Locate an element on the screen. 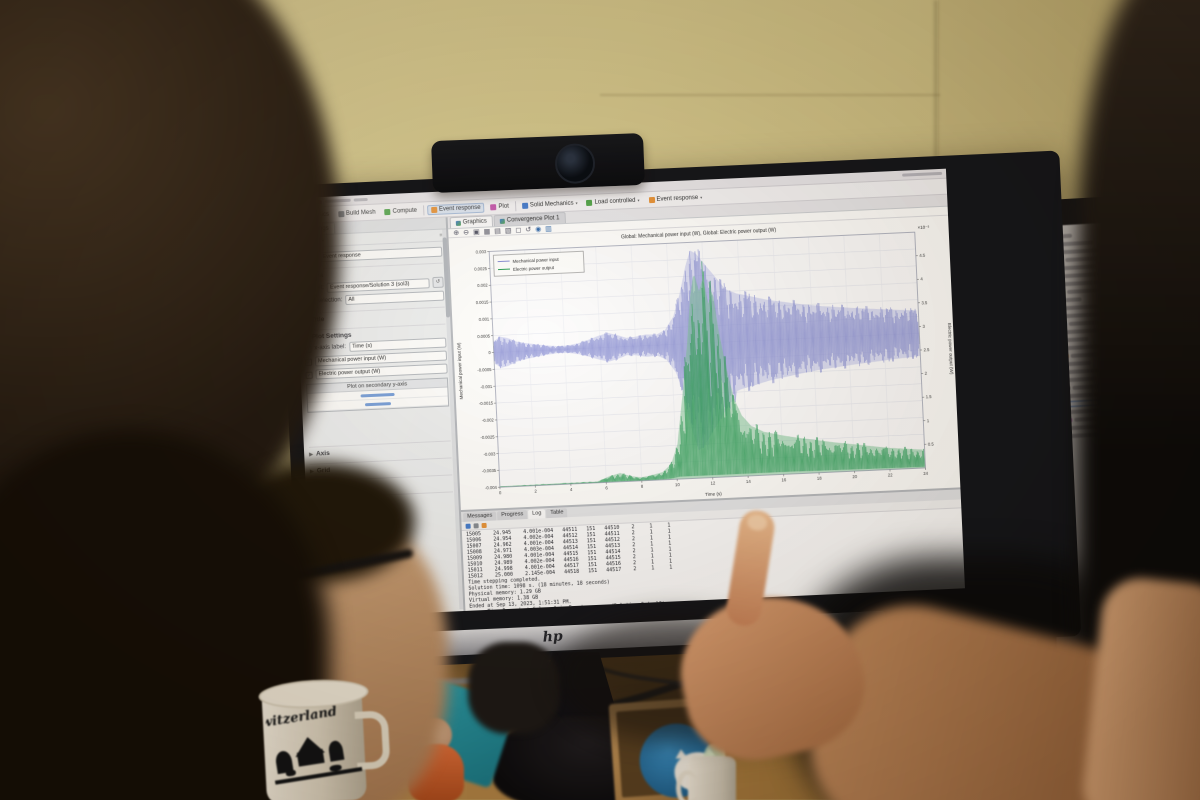 The width and height of the screenshot is (1200, 800). ribbon-button-plot: Plot is located at coordinates (499, 206).